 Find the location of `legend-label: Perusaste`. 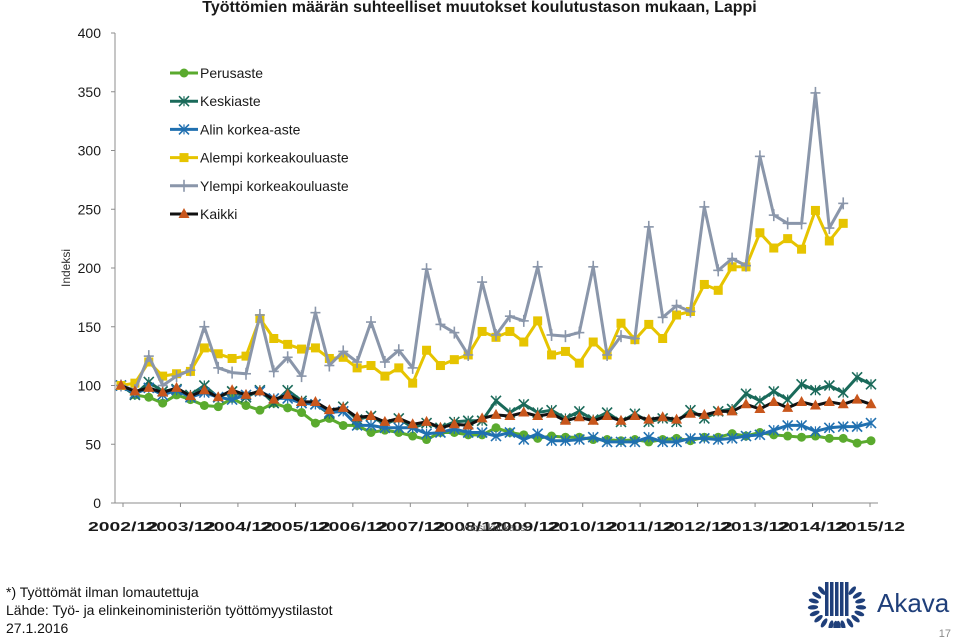

legend-label: Perusaste is located at coordinates (231, 73).